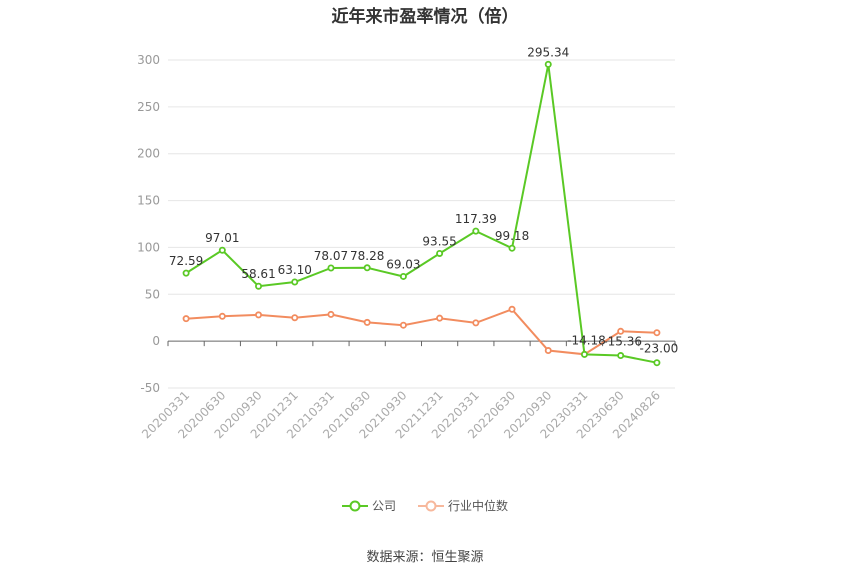 Image resolution: width=850 pixels, height=575 pixels. What do you see at coordinates (331, 256) in the screenshot?
I see `data-label: 78.07` at bounding box center [331, 256].